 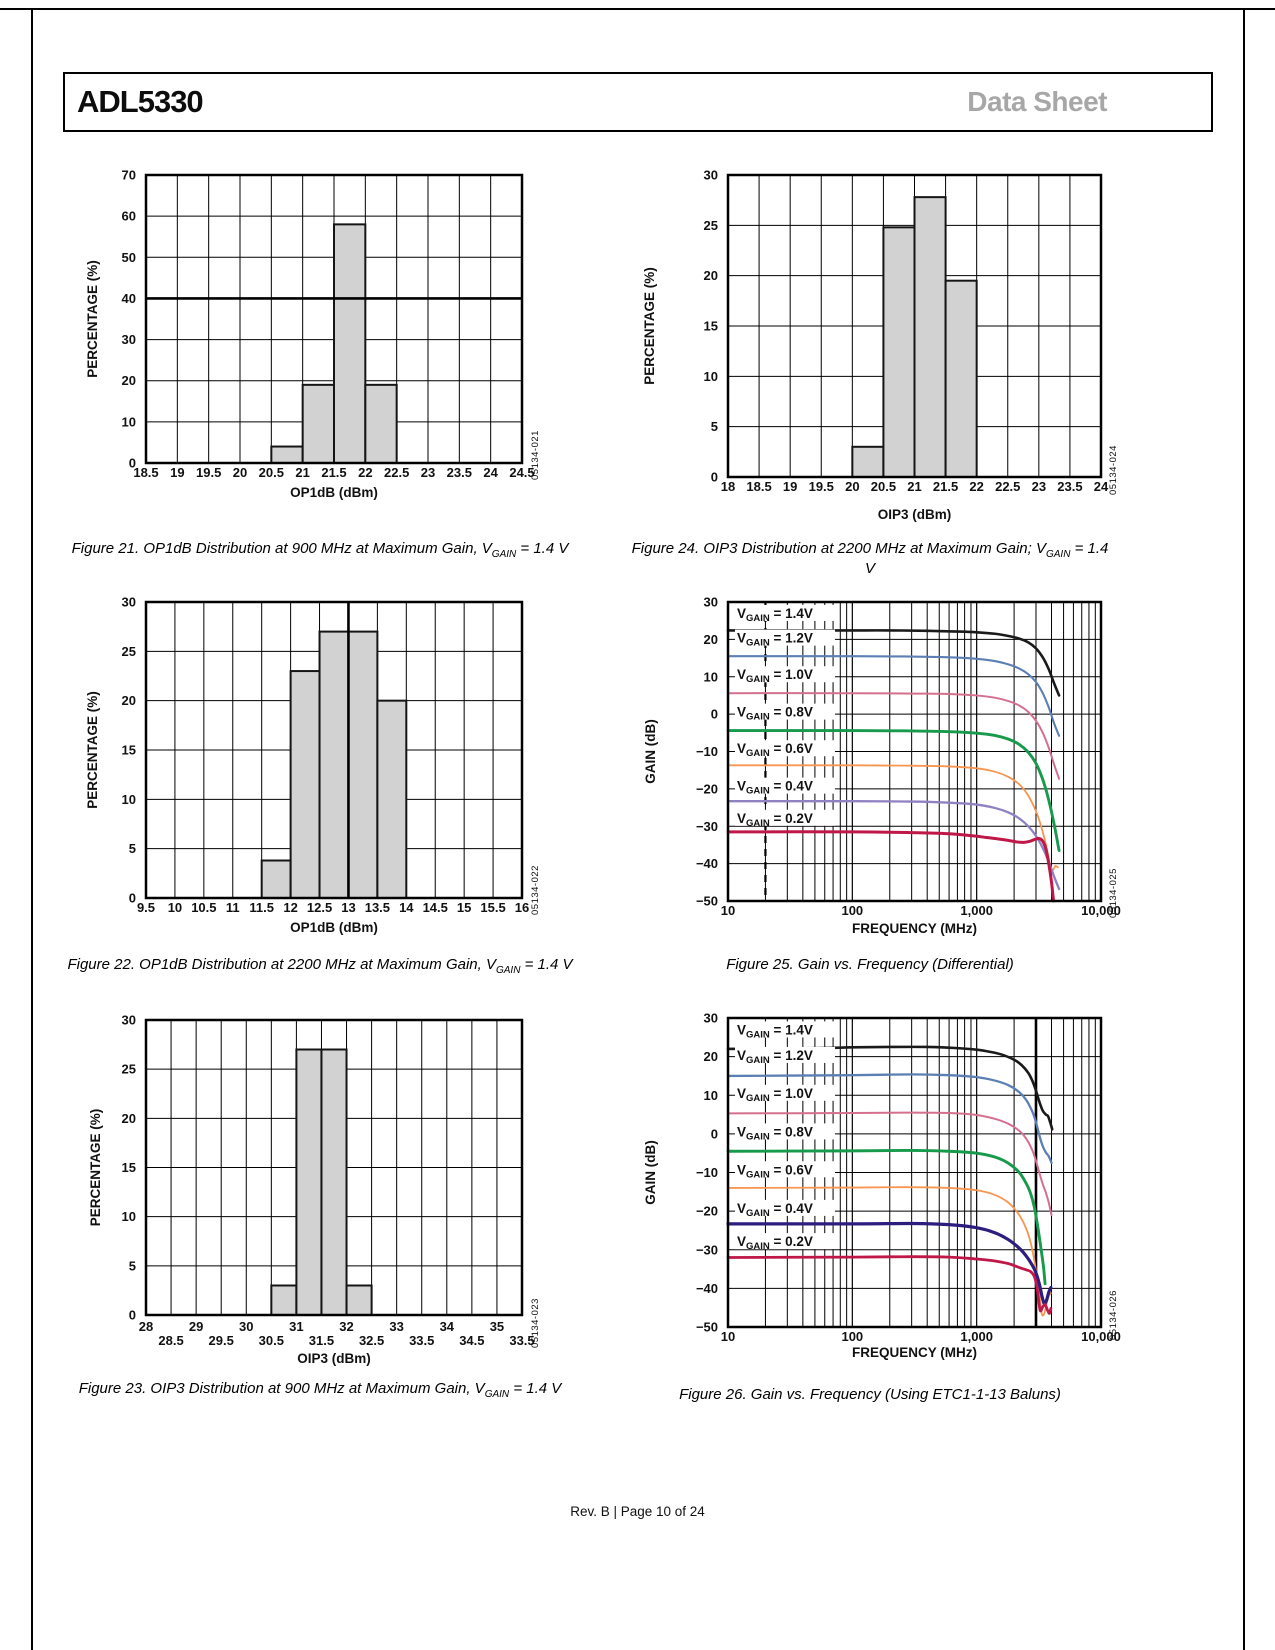 I want to click on svg-text: 1,000, so click(x=976, y=910).